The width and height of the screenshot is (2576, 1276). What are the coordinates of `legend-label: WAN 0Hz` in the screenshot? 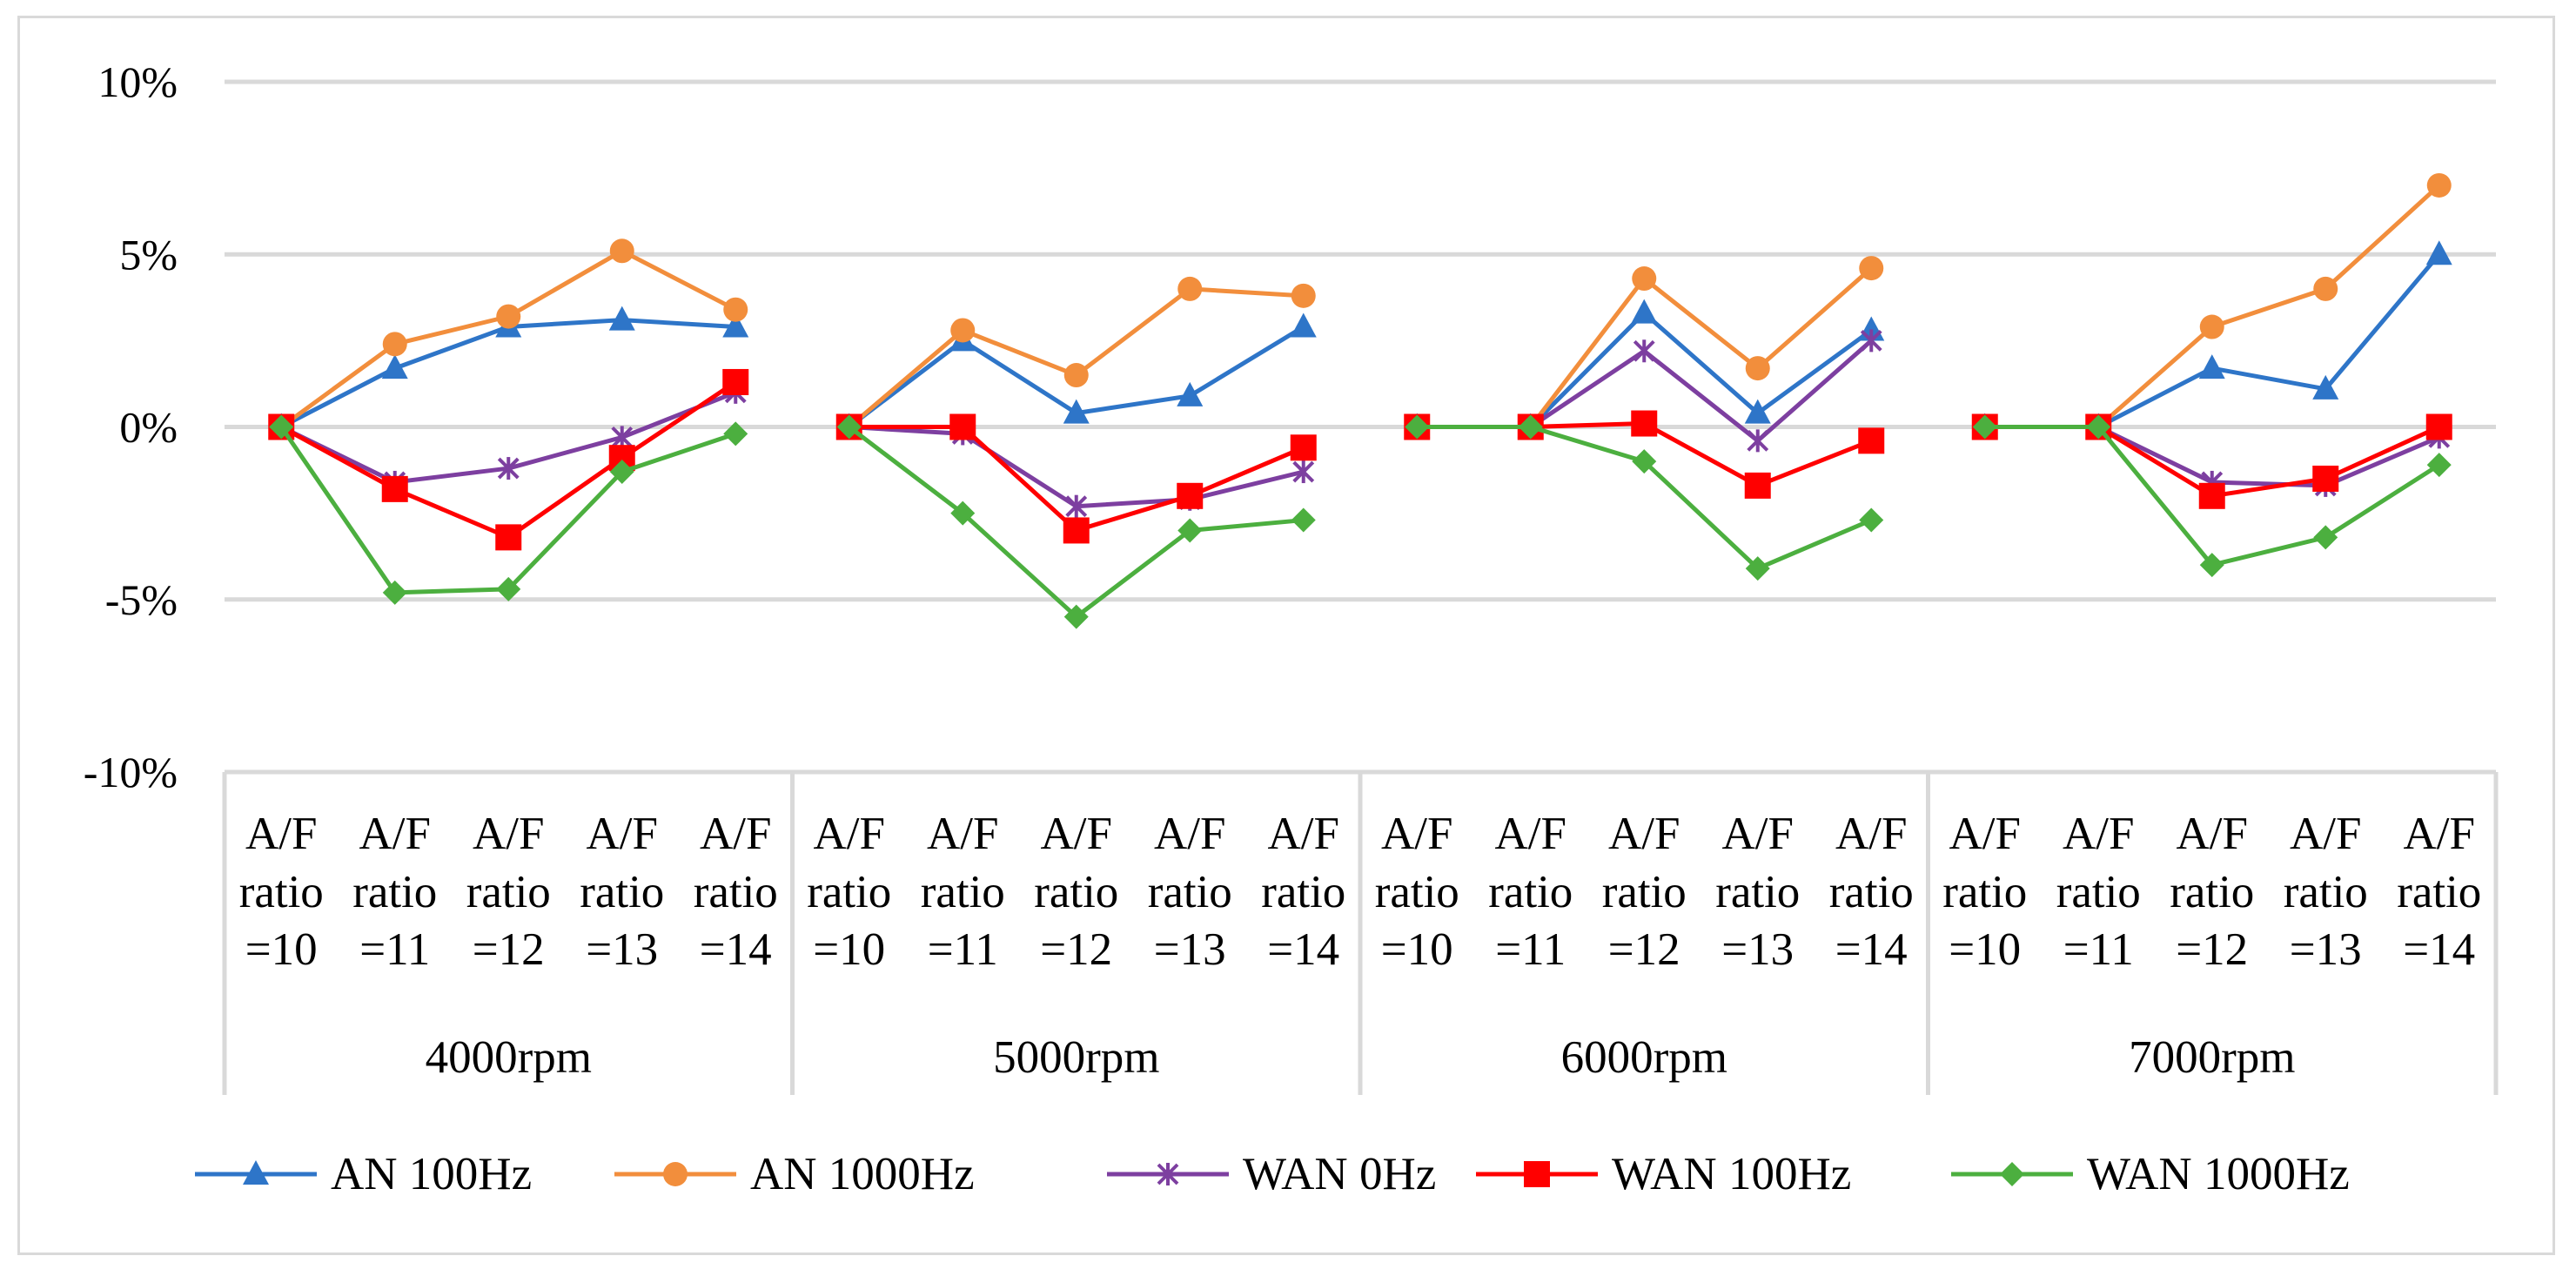 It's located at (1339, 1174).